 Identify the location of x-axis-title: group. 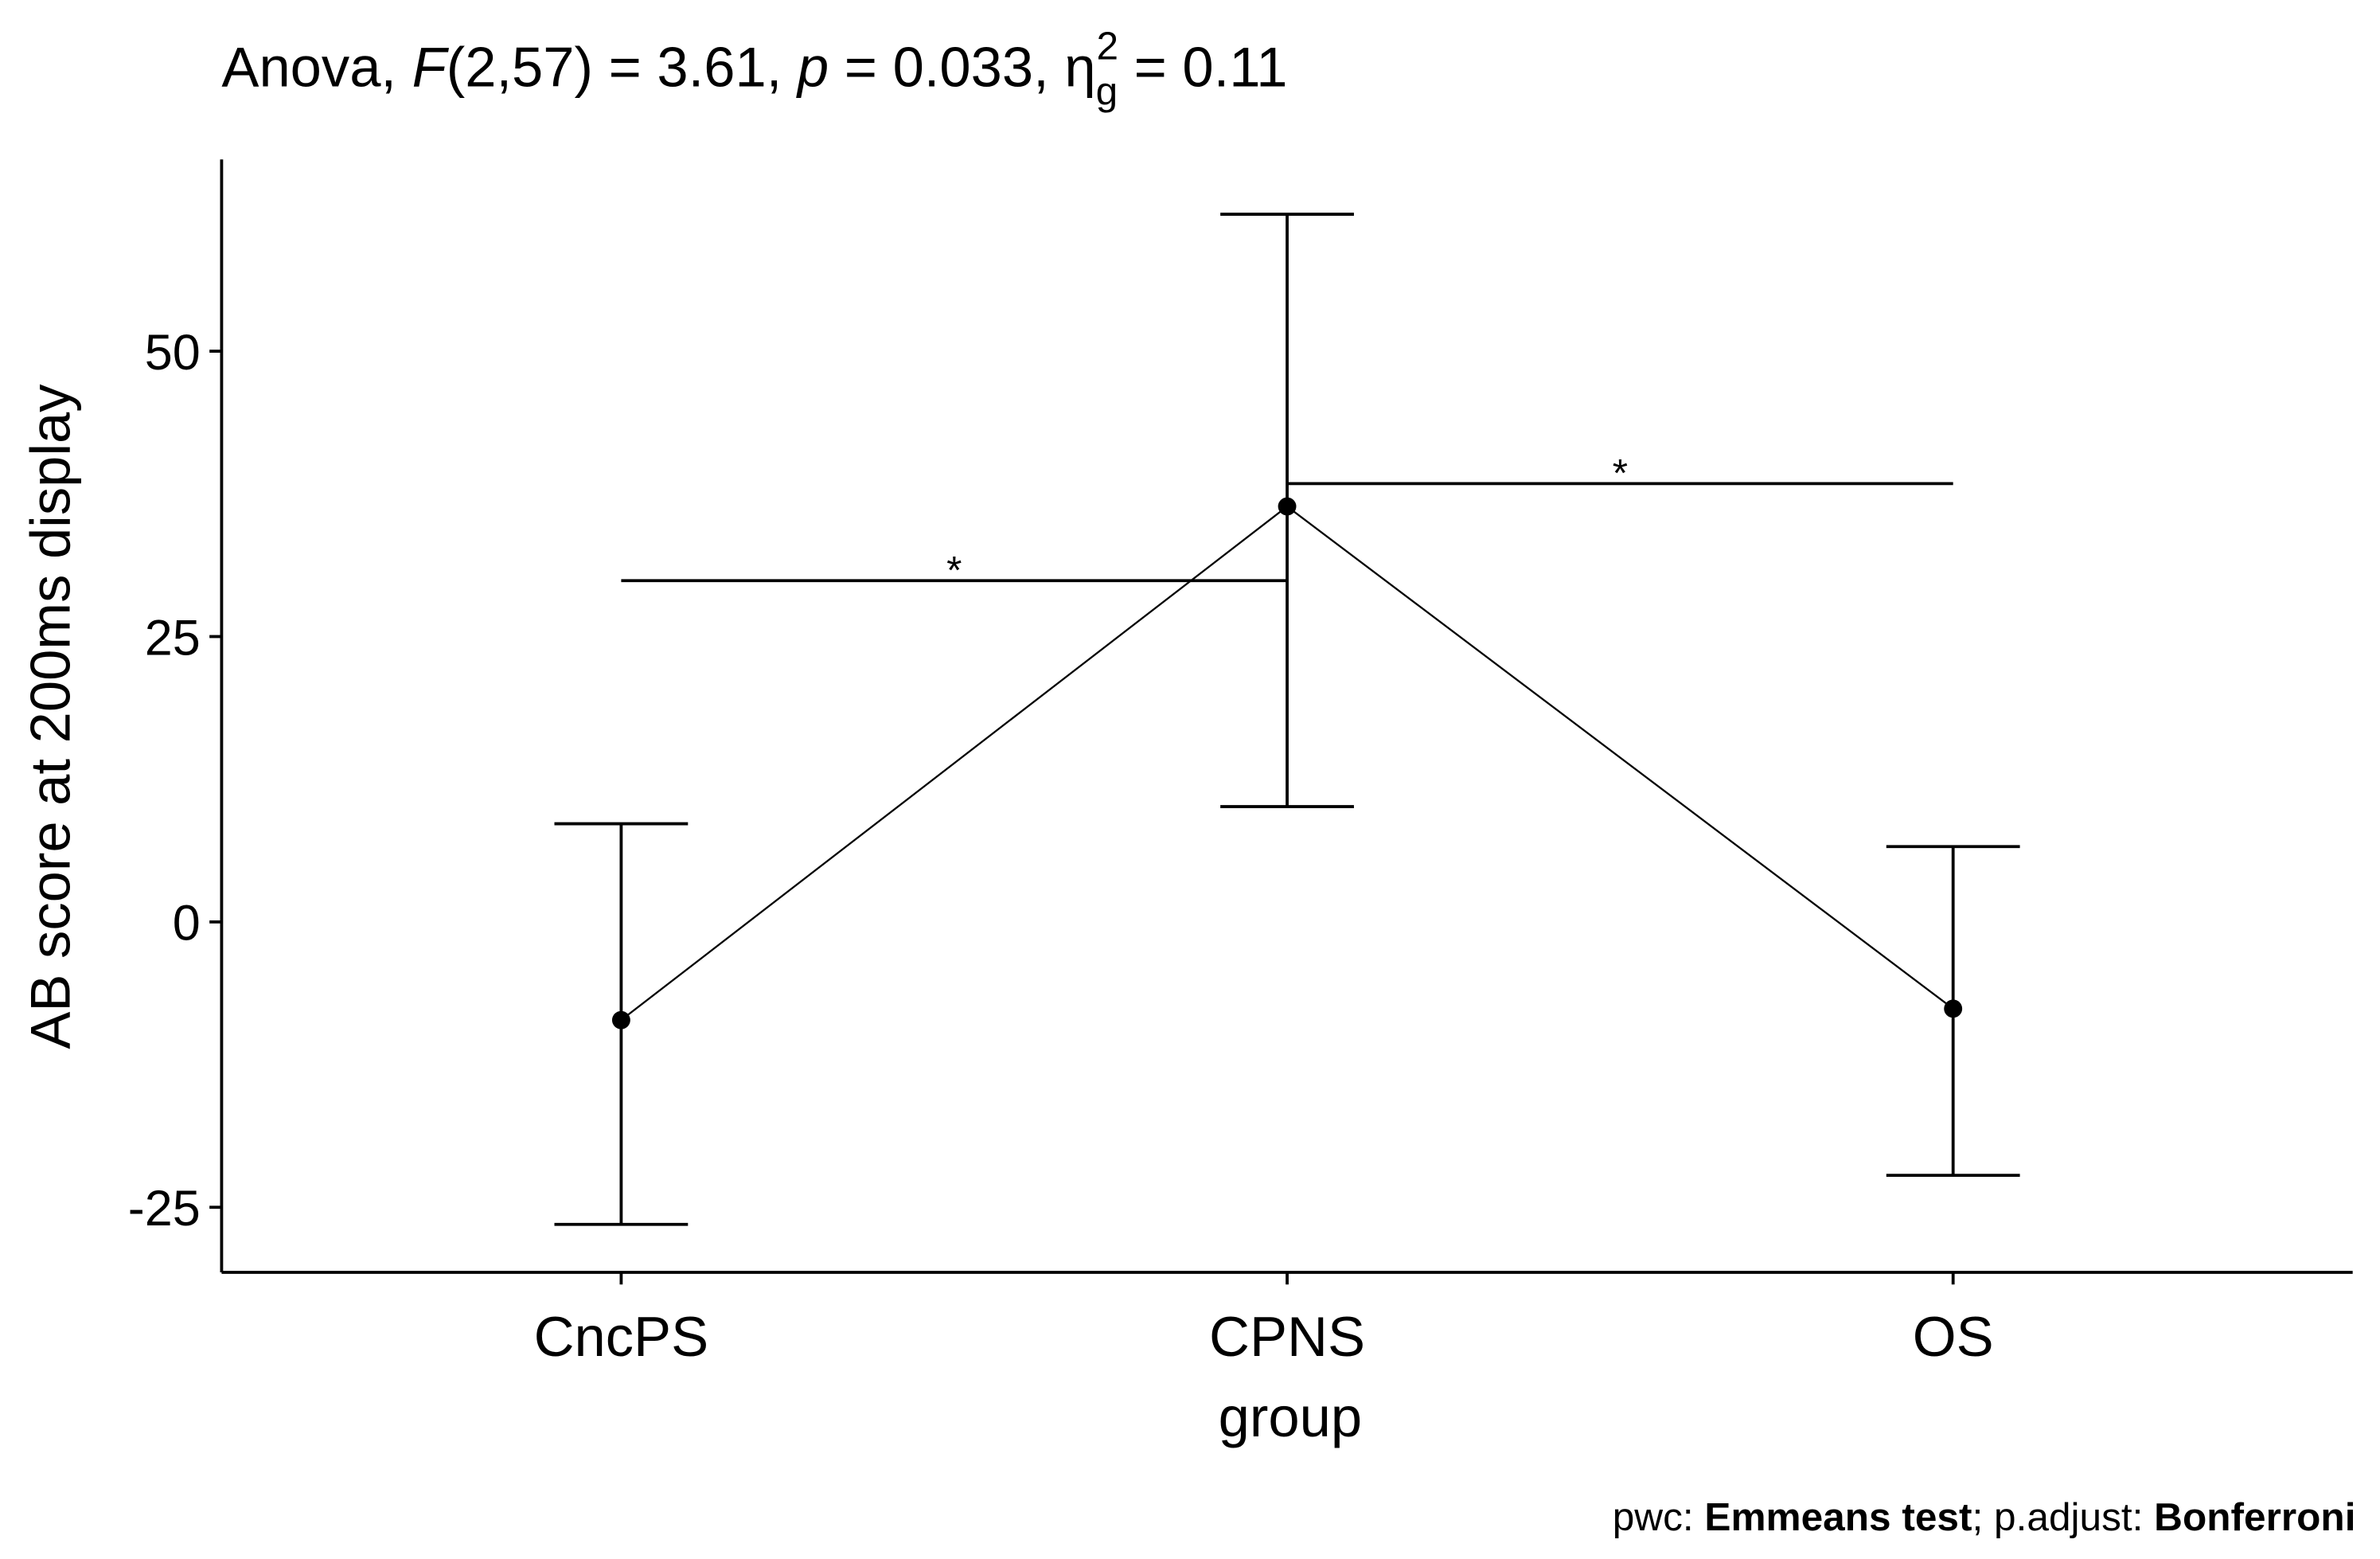
(1290, 1416).